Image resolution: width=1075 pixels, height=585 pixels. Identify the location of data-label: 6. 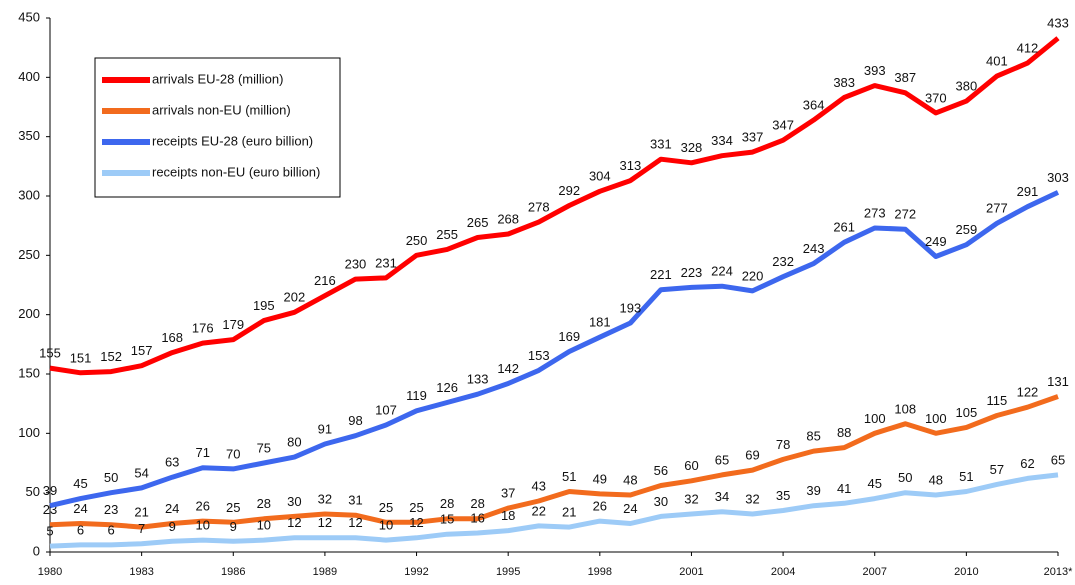
(80, 529).